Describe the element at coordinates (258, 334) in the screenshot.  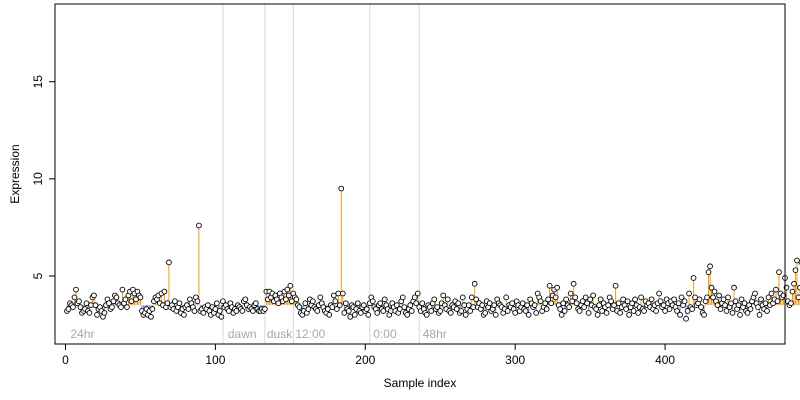
I see `phase-labels: 24hr dawn dusk 12:00 0:00 48hr` at that location.